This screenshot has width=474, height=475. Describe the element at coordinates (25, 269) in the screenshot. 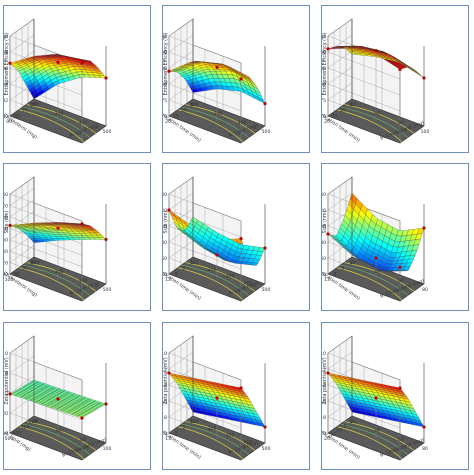

I see `y-tick-label: 60` at that location.